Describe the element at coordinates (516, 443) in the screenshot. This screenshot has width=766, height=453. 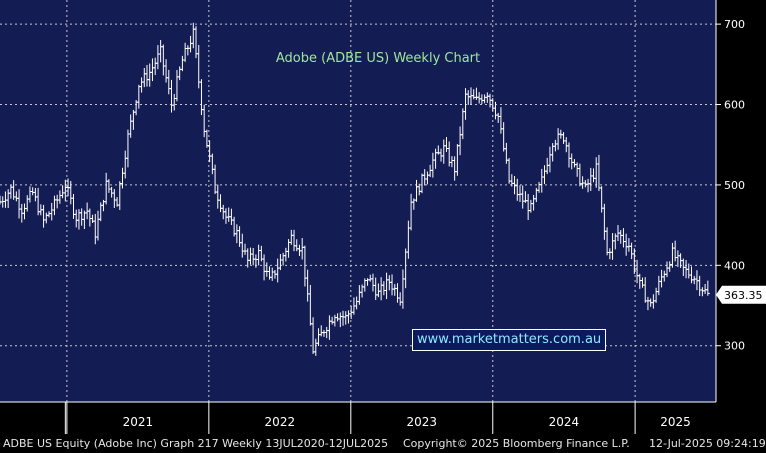
I see `footer-copyright: Copyright© 2025 Bloomberg Finance L.P.` at that location.